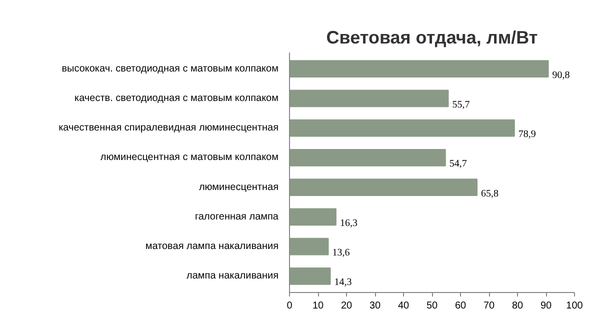 This screenshot has height=322, width=600. I want to click on y-tick-label: качественная спиралевидная люминесцентная, so click(168, 128).